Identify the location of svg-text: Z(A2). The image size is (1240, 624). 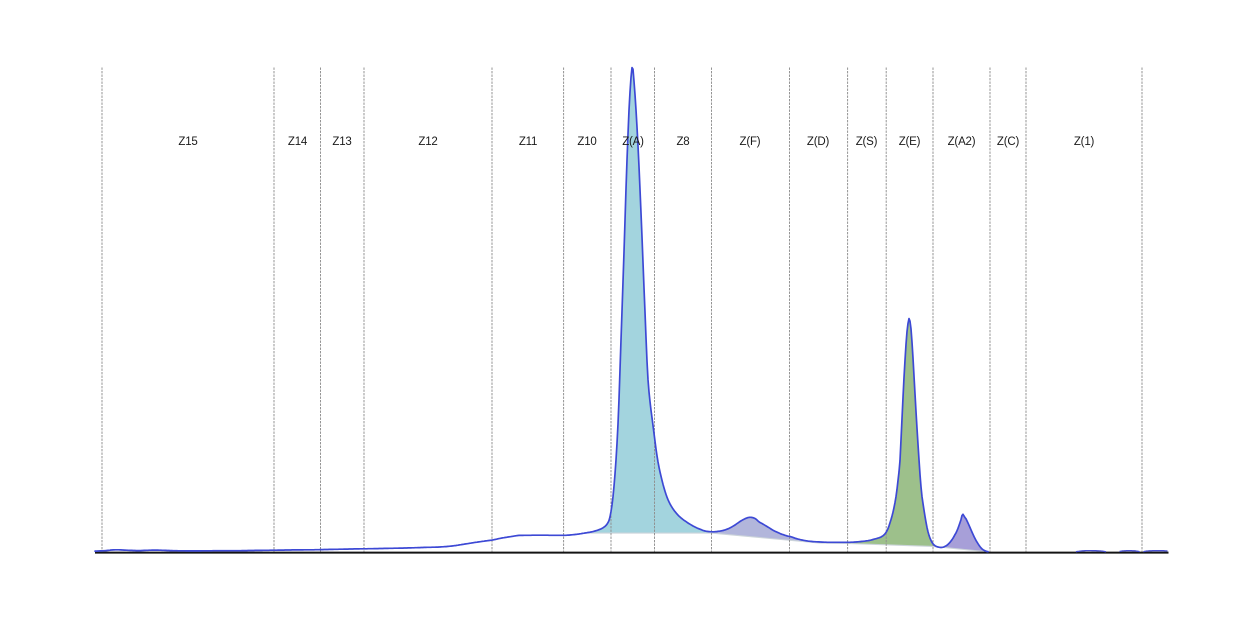
(962, 142).